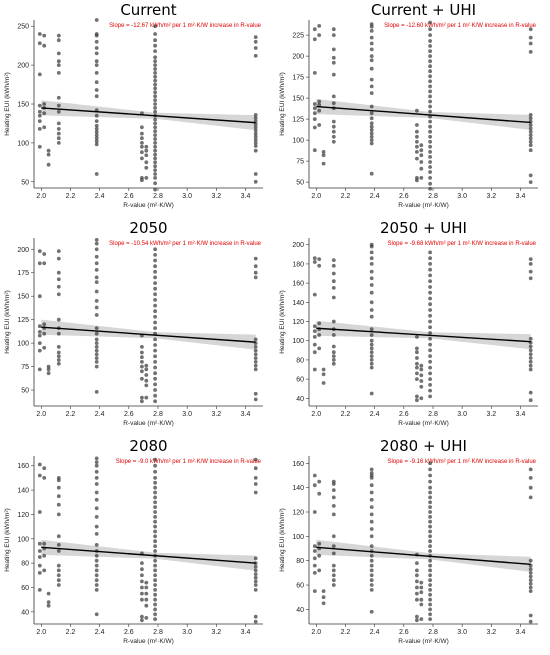 Image resolution: width=550 pixels, height=655 pixels. I want to click on chart-title: 2050, so click(148, 228).